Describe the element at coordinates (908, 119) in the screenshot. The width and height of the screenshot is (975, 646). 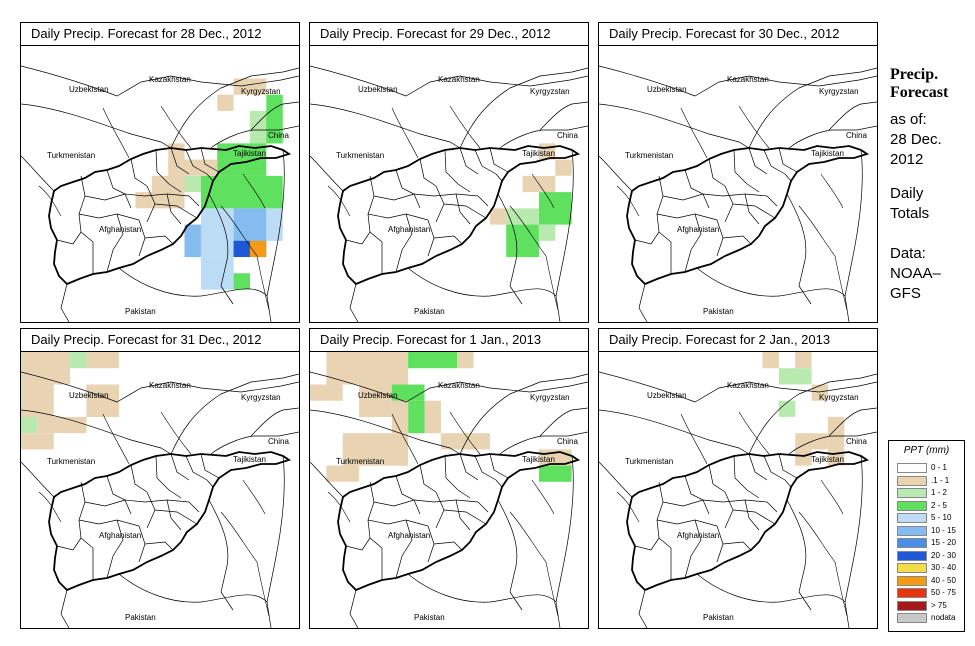
I see `asof-label: as of:` at that location.